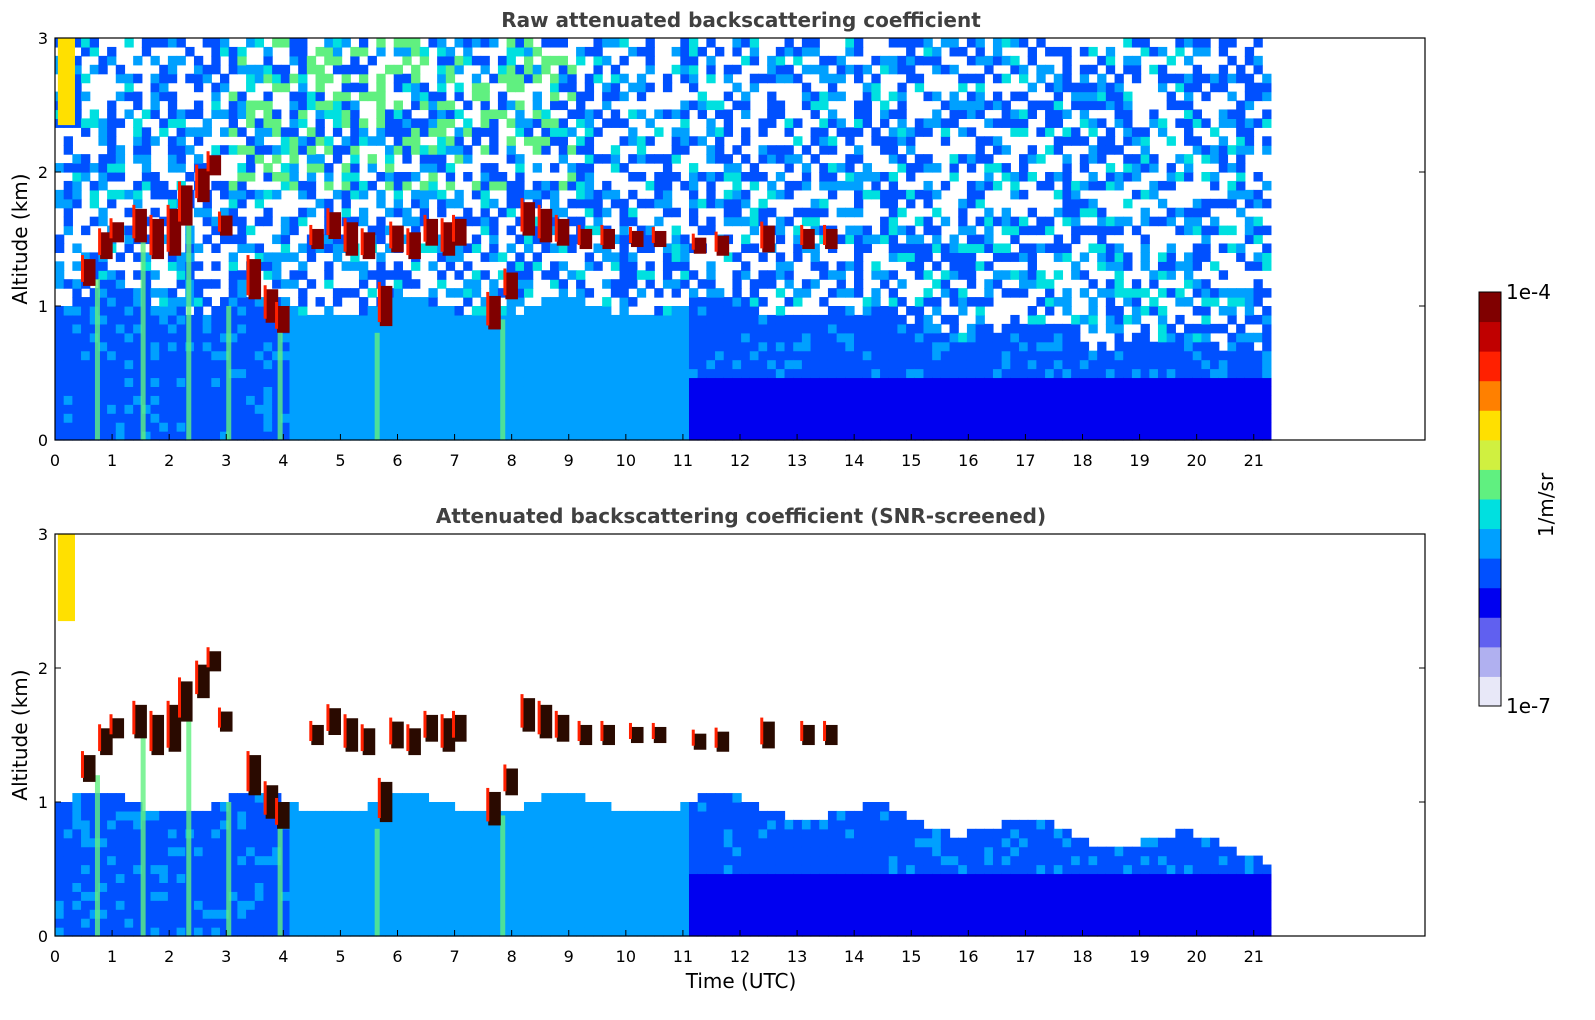 The image size is (1595, 1020). What do you see at coordinates (369, 246) in the screenshot?
I see `cloud-patch` at bounding box center [369, 246].